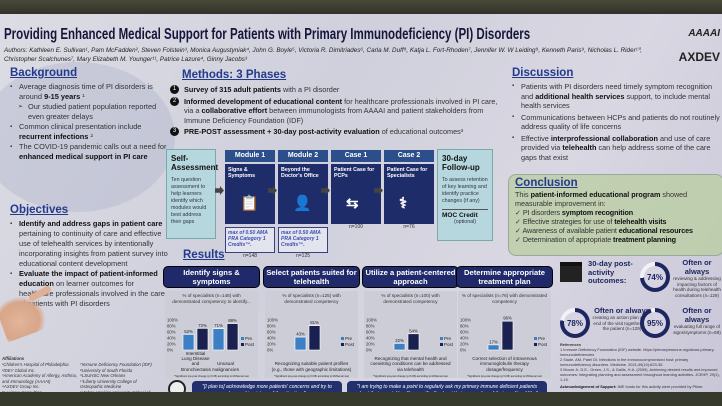  I want to click on methods-heading: Methods: 3 Phases, so click(234, 75).